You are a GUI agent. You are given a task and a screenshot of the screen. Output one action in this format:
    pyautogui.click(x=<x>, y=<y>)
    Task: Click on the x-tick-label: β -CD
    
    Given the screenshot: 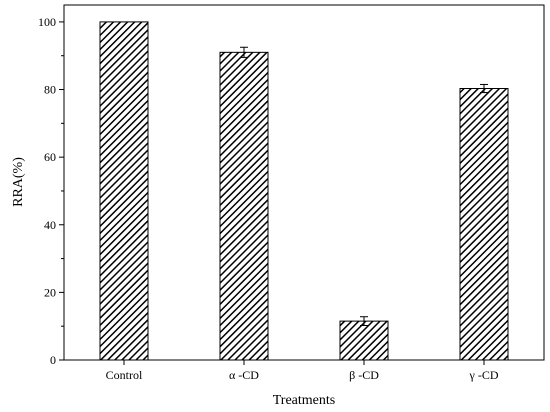 What is the action you would take?
    pyautogui.click(x=364, y=375)
    